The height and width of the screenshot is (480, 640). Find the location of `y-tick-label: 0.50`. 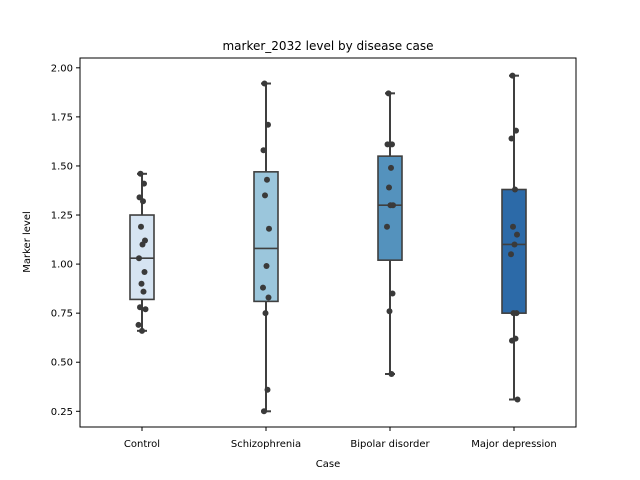

y-tick-label: 0.50 is located at coordinates (62, 363).